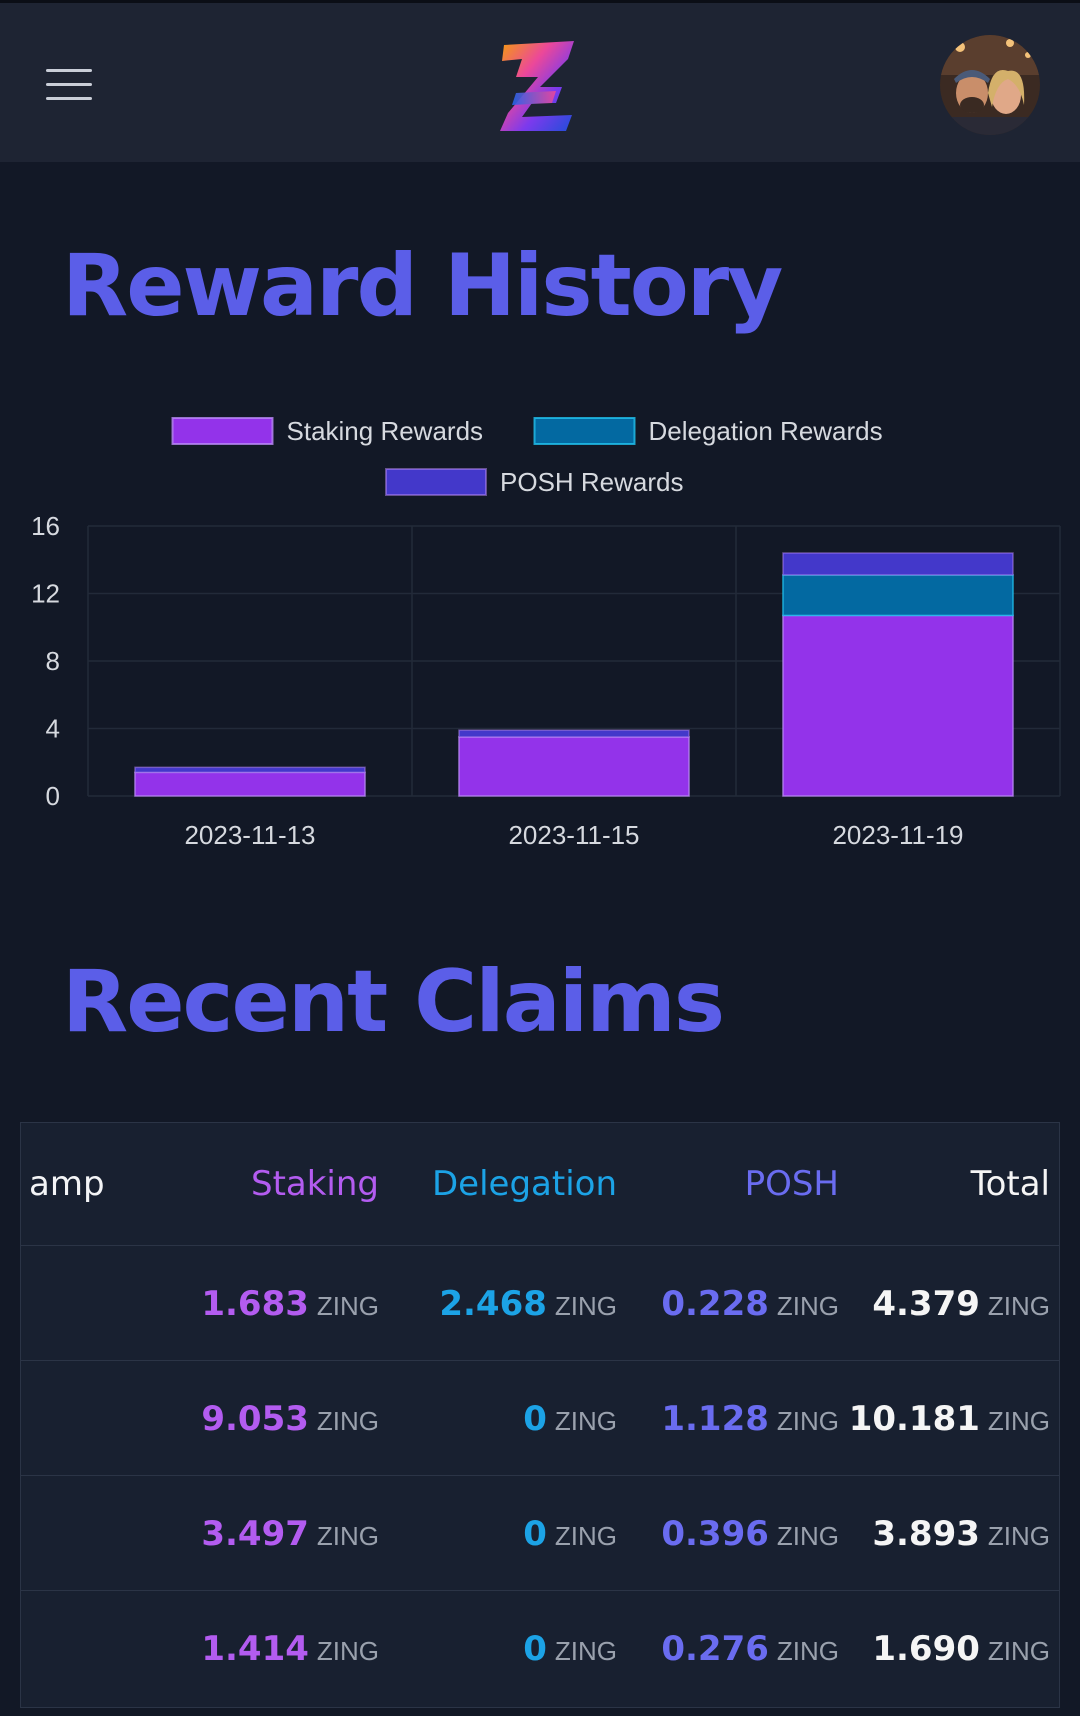 Image resolution: width=1080 pixels, height=1716 pixels. I want to click on delegation-cell: 2.468 ZING, so click(498, 1302).